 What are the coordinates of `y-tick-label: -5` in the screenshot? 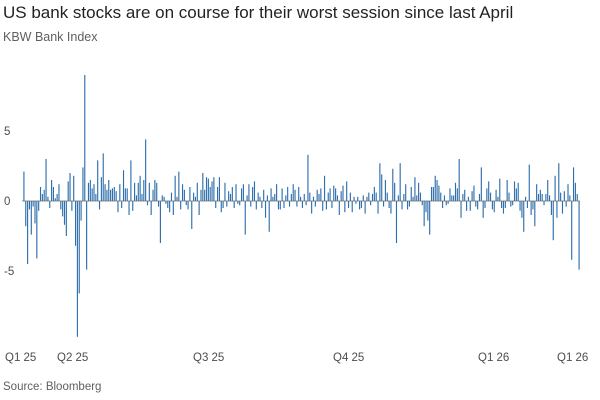 It's located at (9, 272).